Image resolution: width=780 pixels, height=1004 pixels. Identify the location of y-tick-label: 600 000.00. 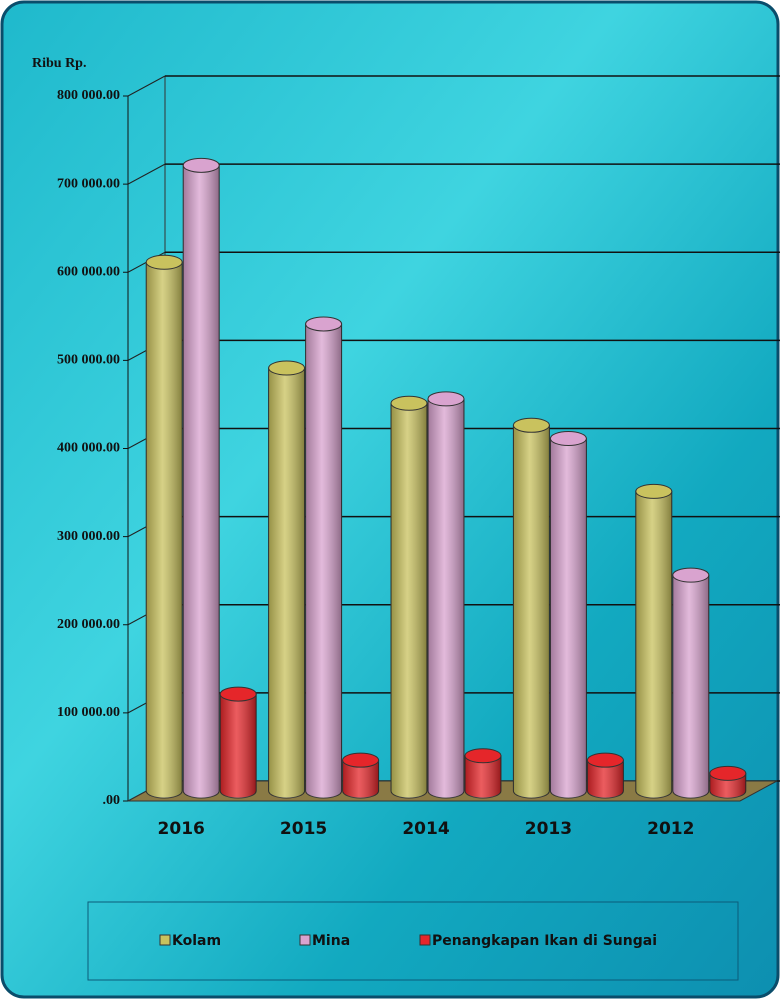
(88, 271).